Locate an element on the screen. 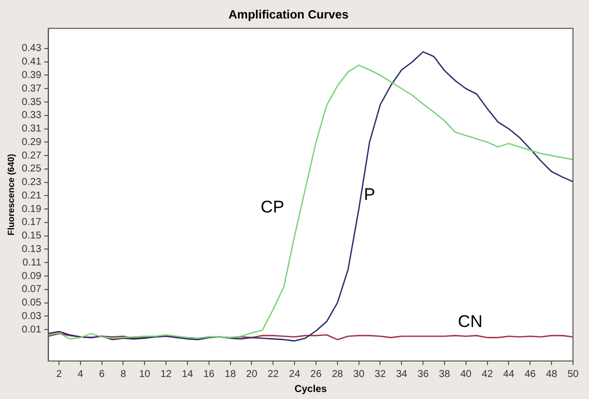 This screenshot has width=589, height=399. y-tick-label: 0.37 is located at coordinates (32, 88).